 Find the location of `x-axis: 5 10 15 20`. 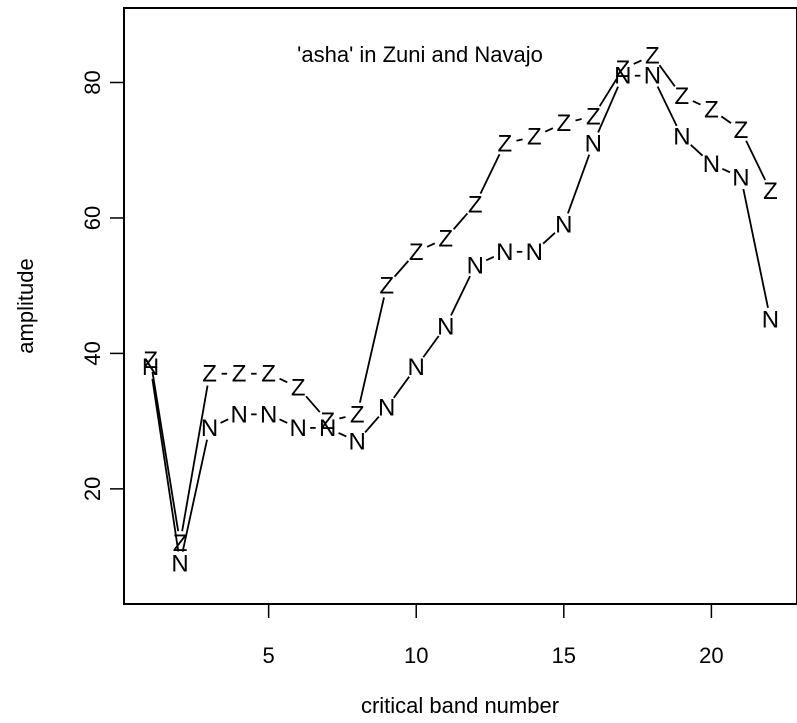

x-axis: 5 10 15 20 is located at coordinates (493, 635).